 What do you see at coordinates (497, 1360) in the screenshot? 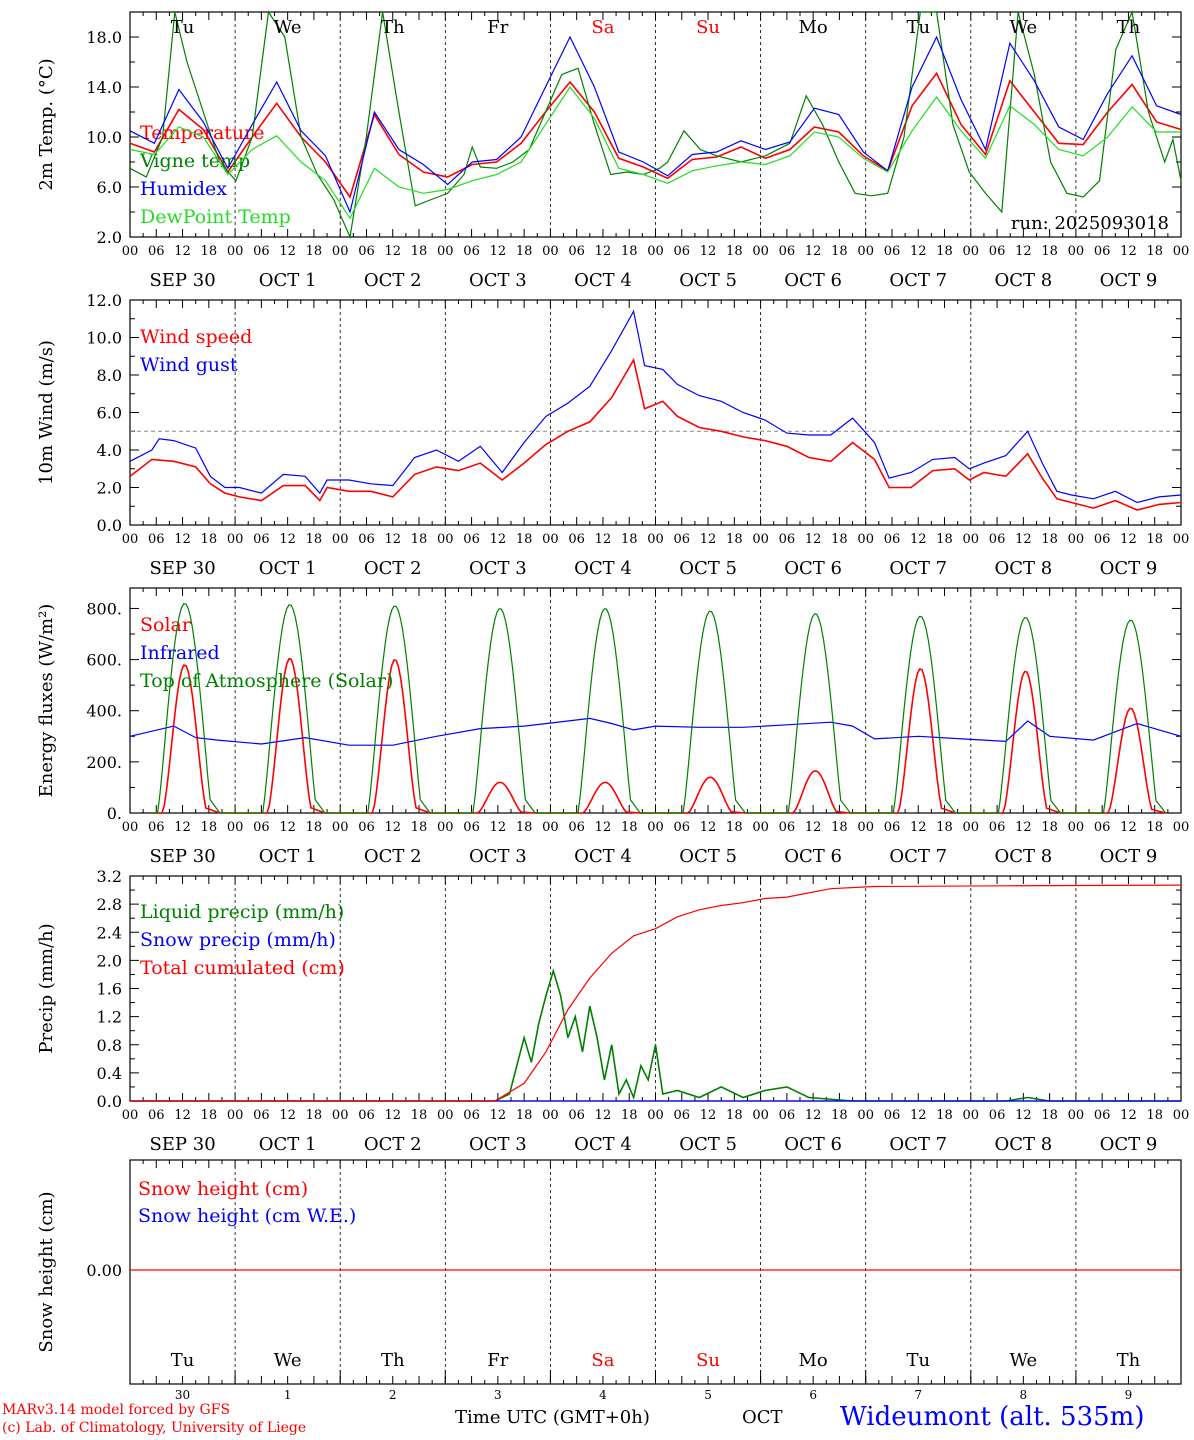
I see `weekday-label: Fr` at bounding box center [497, 1360].